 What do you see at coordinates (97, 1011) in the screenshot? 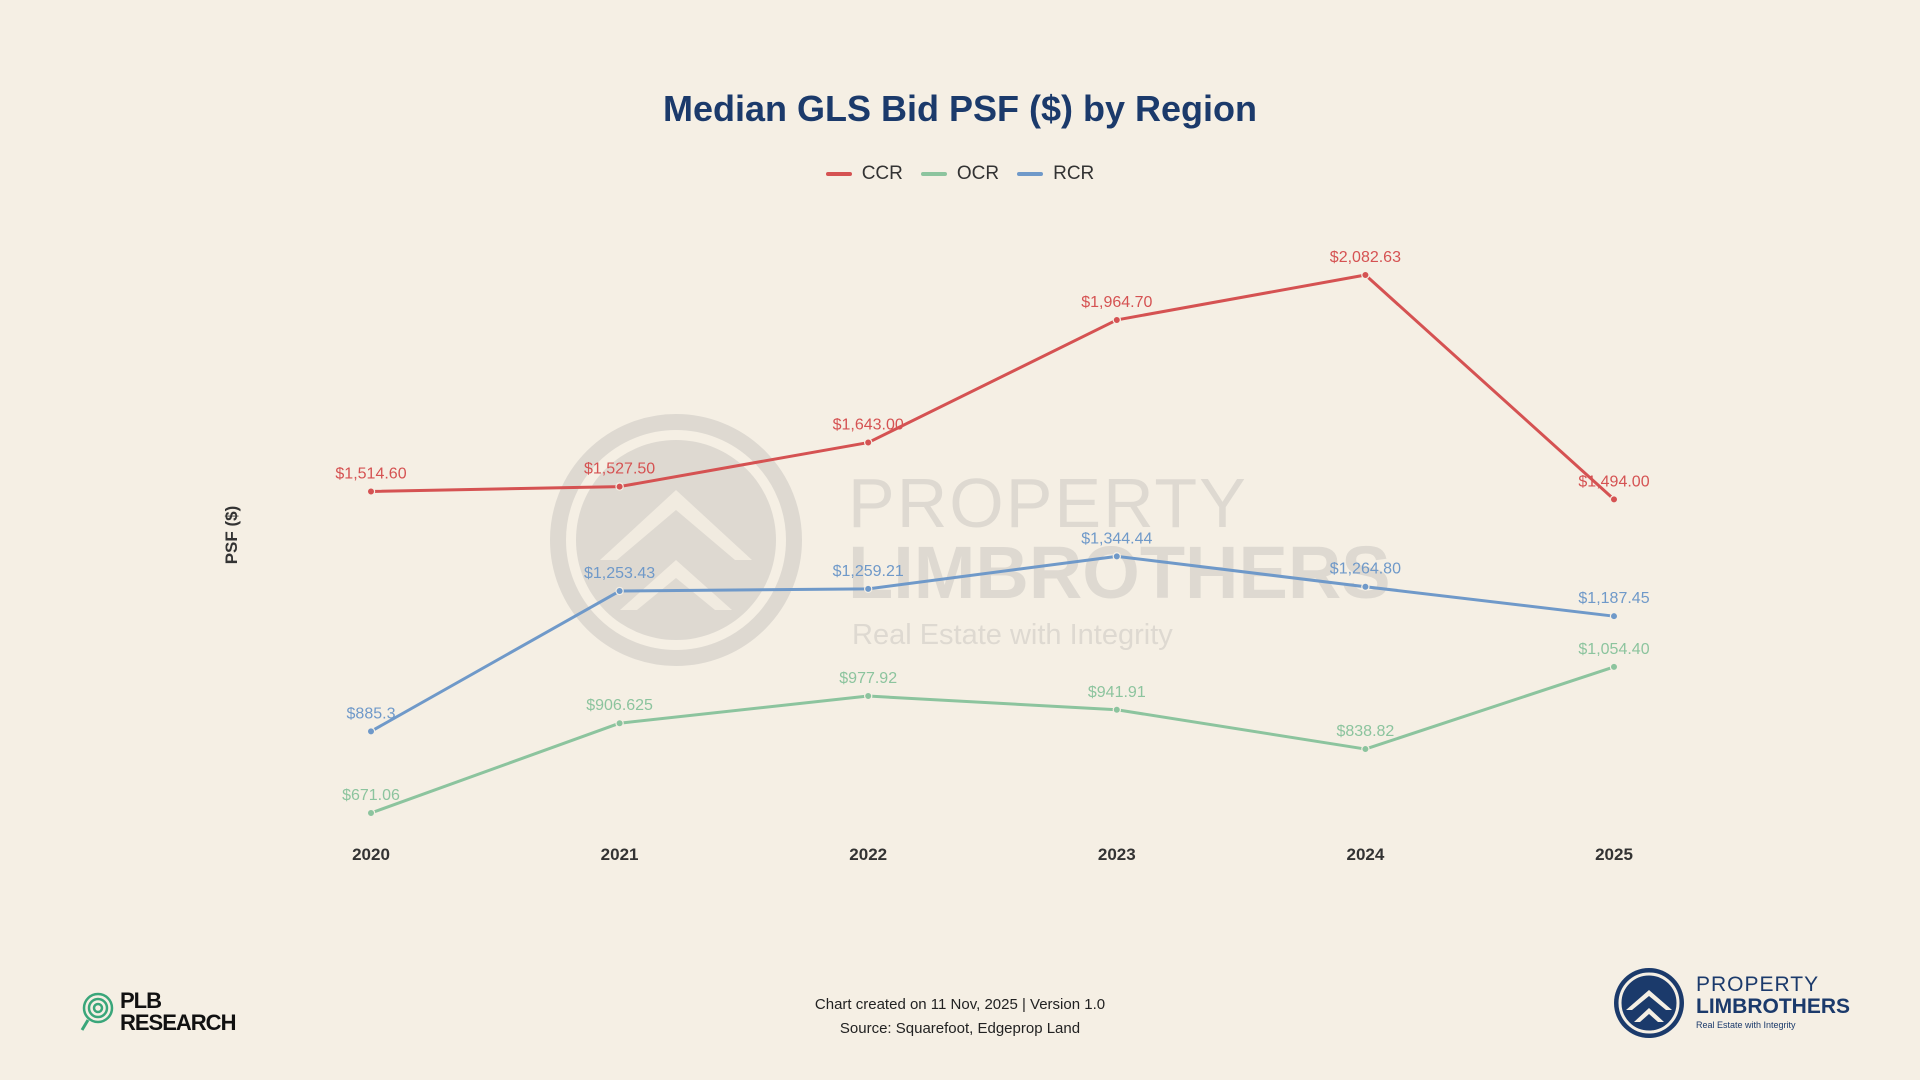
I see `bulb-icon` at bounding box center [97, 1011].